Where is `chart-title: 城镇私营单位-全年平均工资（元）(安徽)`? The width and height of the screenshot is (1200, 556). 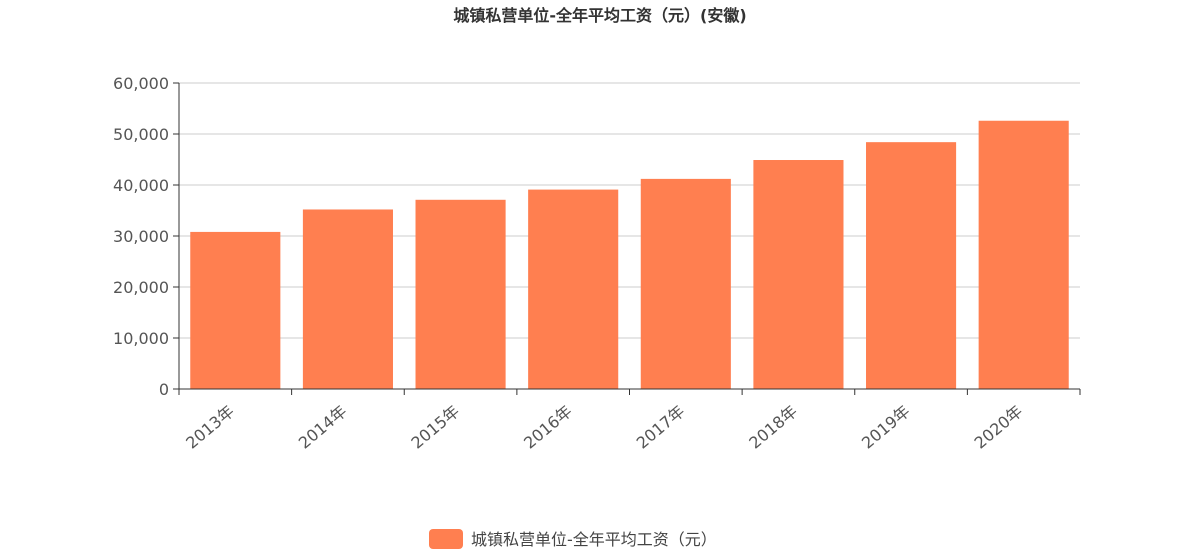 chart-title: 城镇私营单位-全年平均工资（元）(安徽) is located at coordinates (599, 15).